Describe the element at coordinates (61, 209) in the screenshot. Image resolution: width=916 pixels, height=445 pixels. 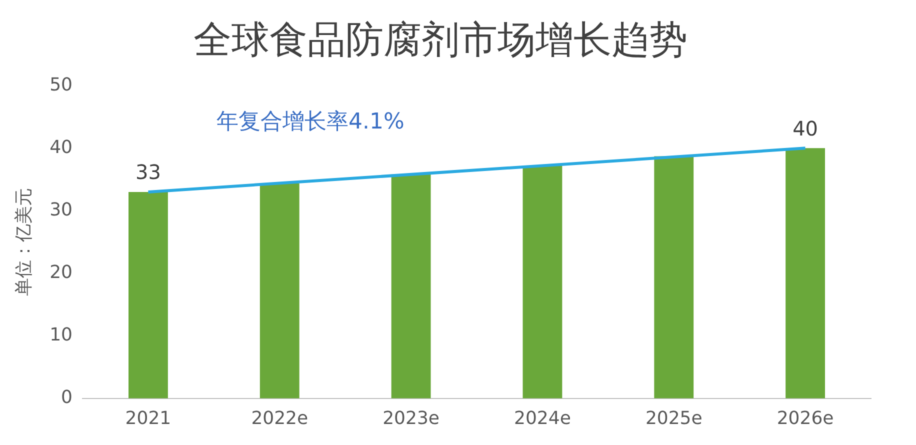
I see `y-tick-label: 30` at that location.